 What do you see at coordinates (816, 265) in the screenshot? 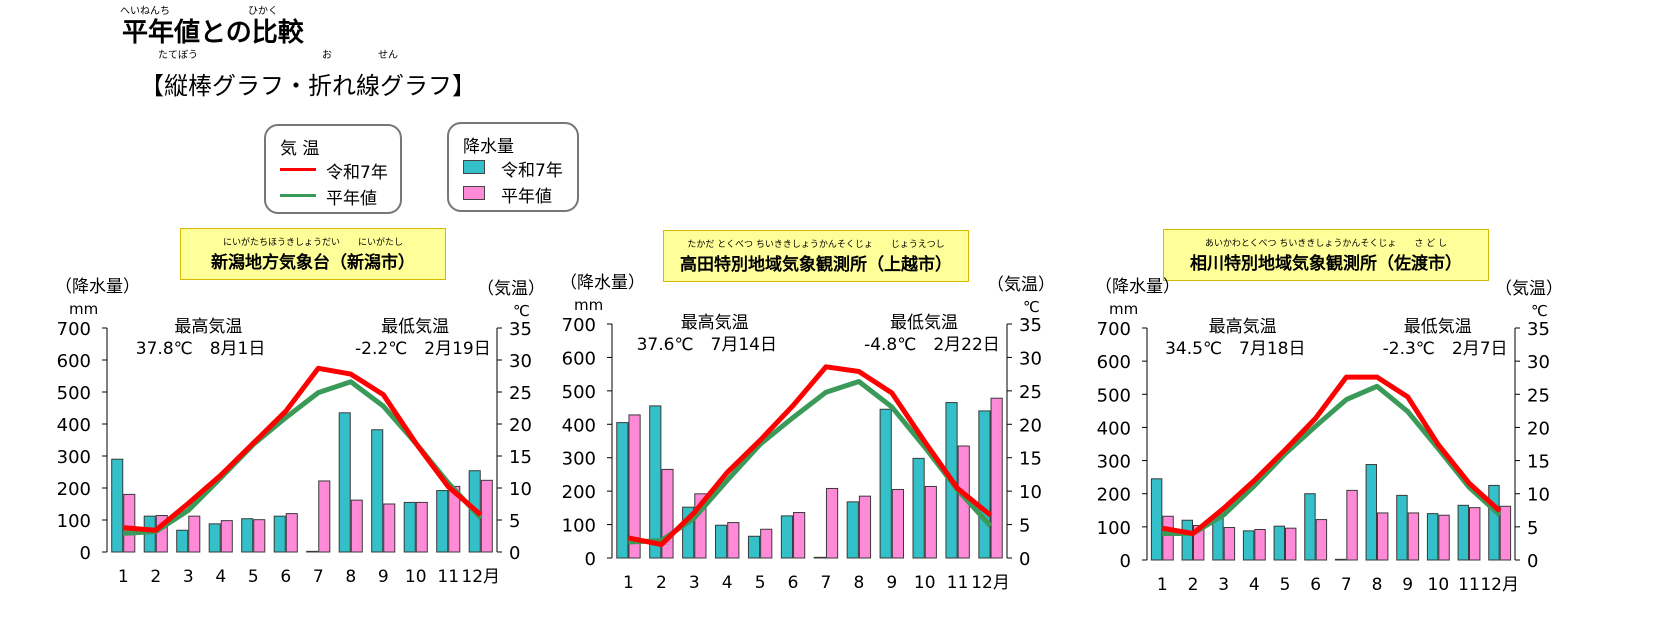
I see `station-name-takada: 高田特別地域気象観測所（上越市）` at bounding box center [816, 265].